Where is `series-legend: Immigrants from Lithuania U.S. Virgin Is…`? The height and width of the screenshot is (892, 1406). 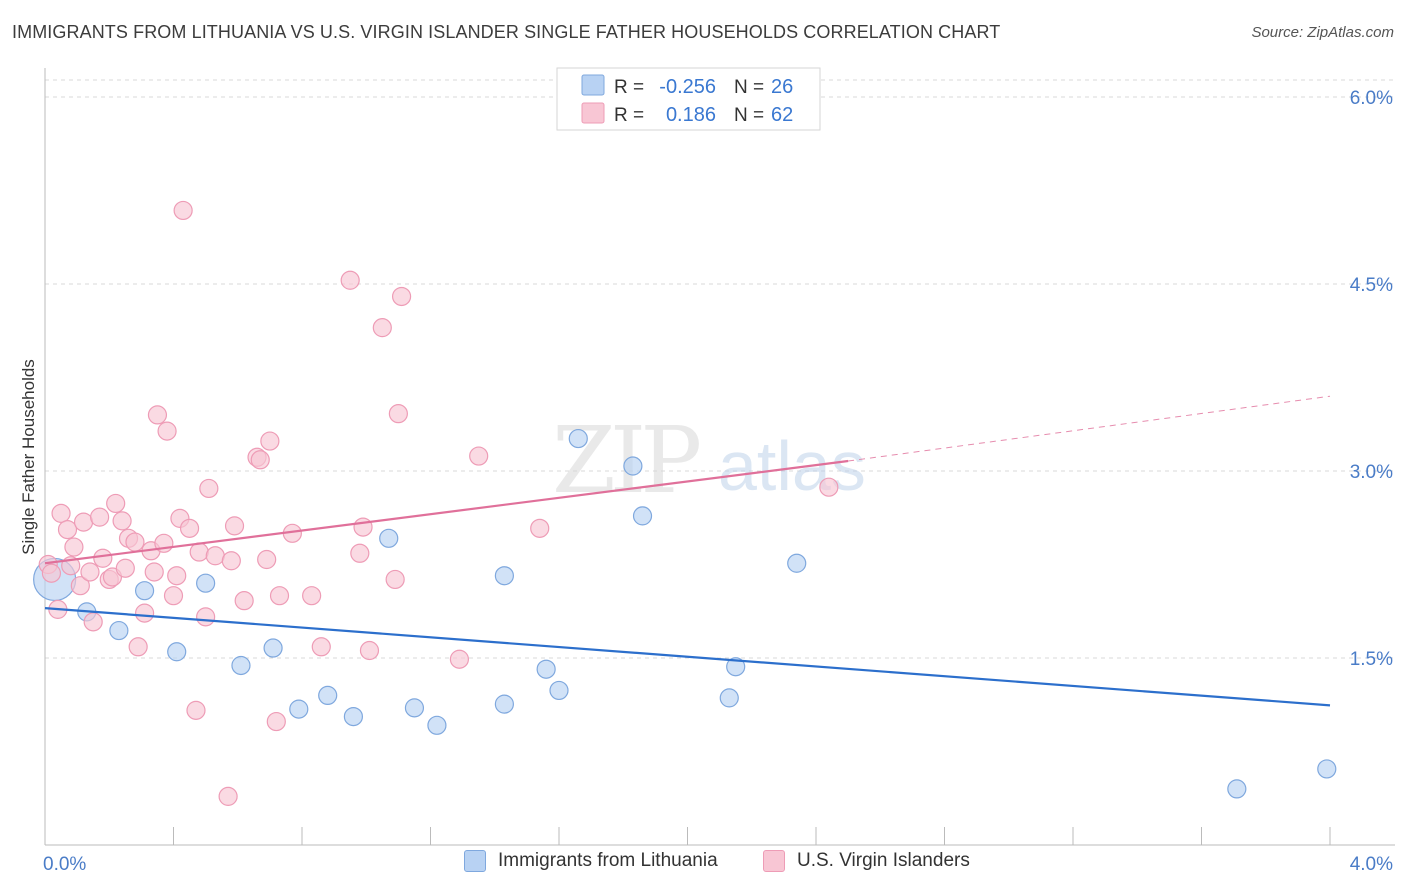 series-legend: Immigrants from Lithuania U.S. Virgin Is… is located at coordinates (703, 865).